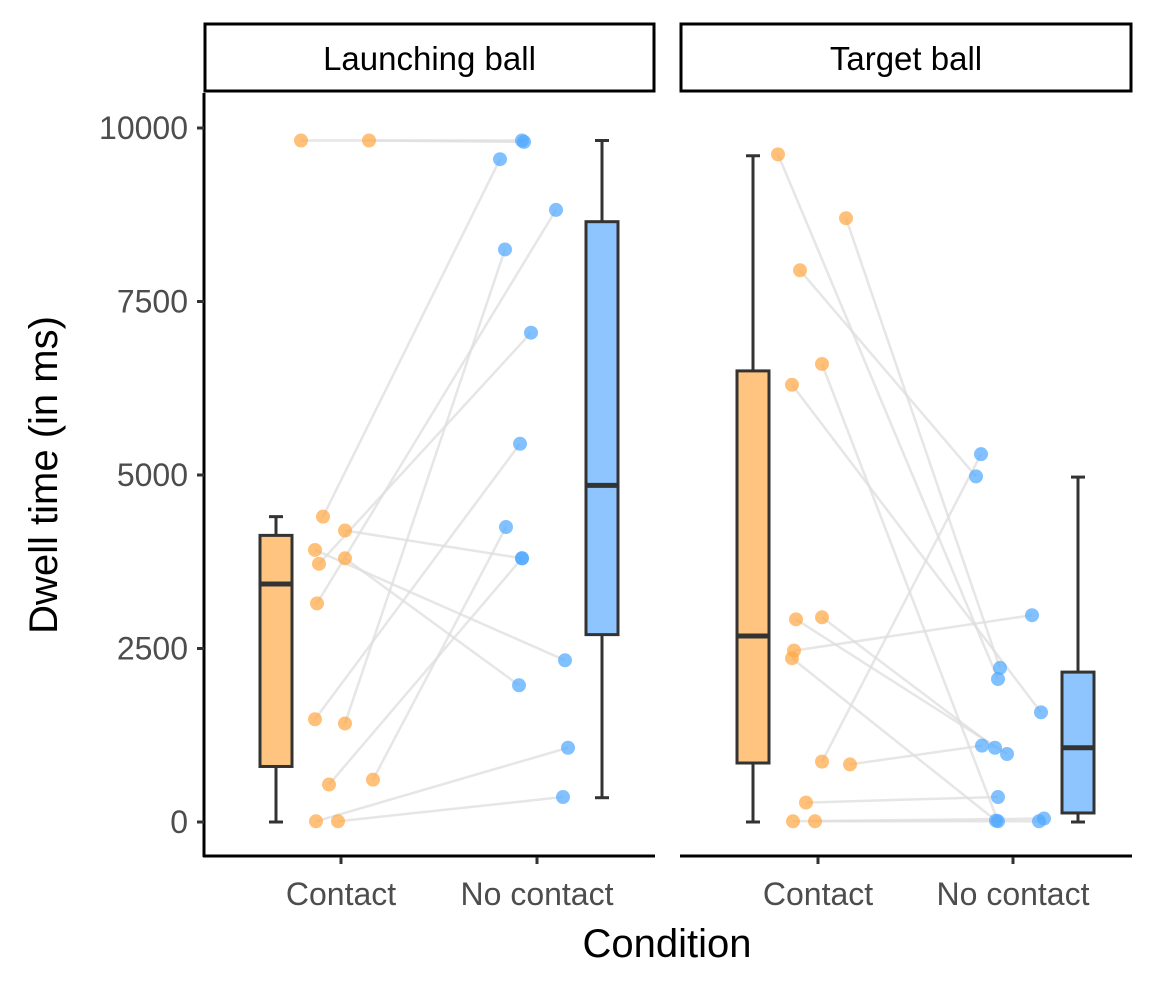  What do you see at coordinates (152, 302) in the screenshot?
I see `y-tick-label: 7500` at bounding box center [152, 302].